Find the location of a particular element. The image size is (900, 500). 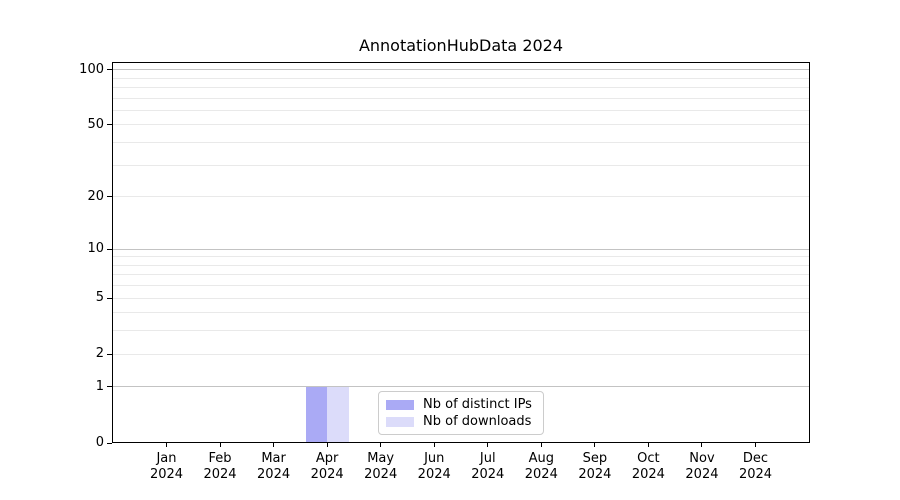

y-tick-label: 100 is located at coordinates (91, 69).